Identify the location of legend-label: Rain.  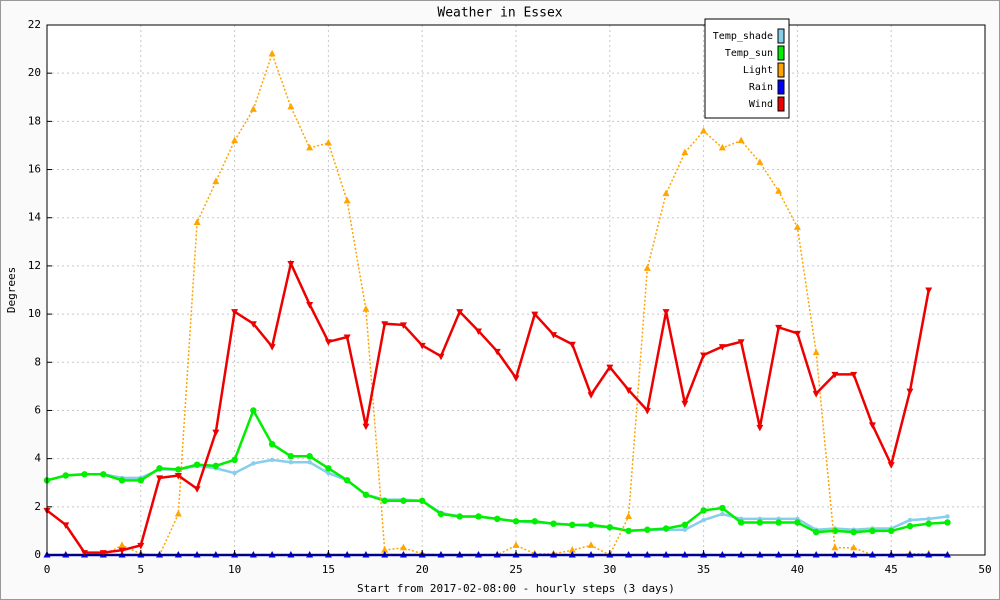
(761, 87).